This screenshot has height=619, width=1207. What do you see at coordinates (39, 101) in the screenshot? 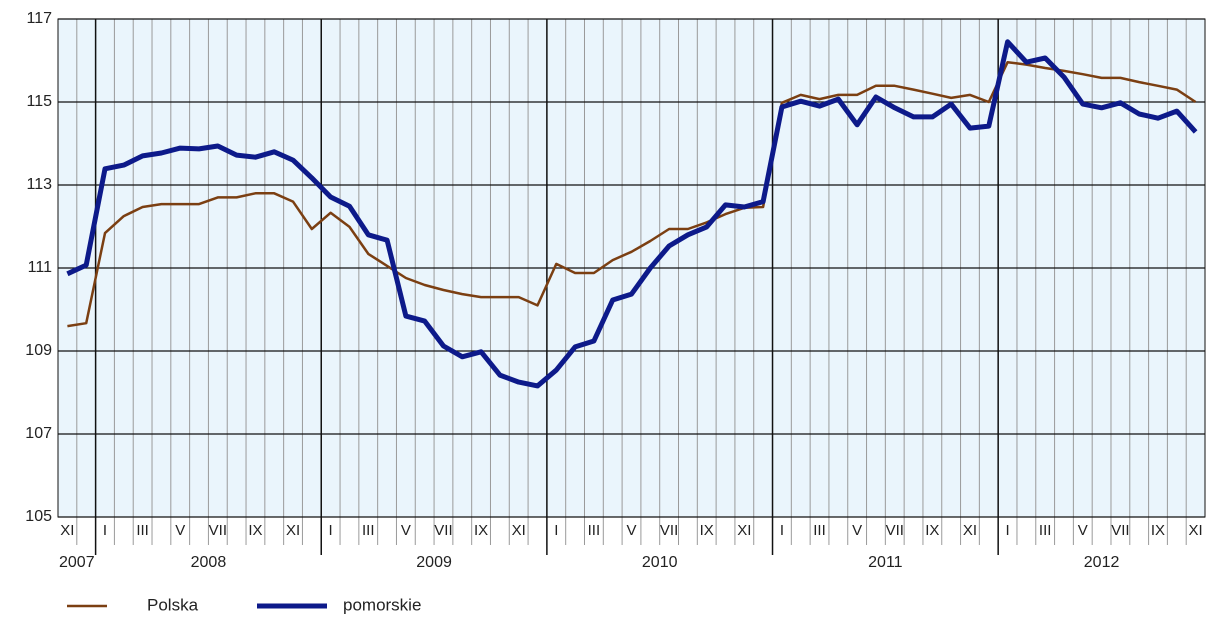
I see `y-tick-label: 115` at bounding box center [39, 101].